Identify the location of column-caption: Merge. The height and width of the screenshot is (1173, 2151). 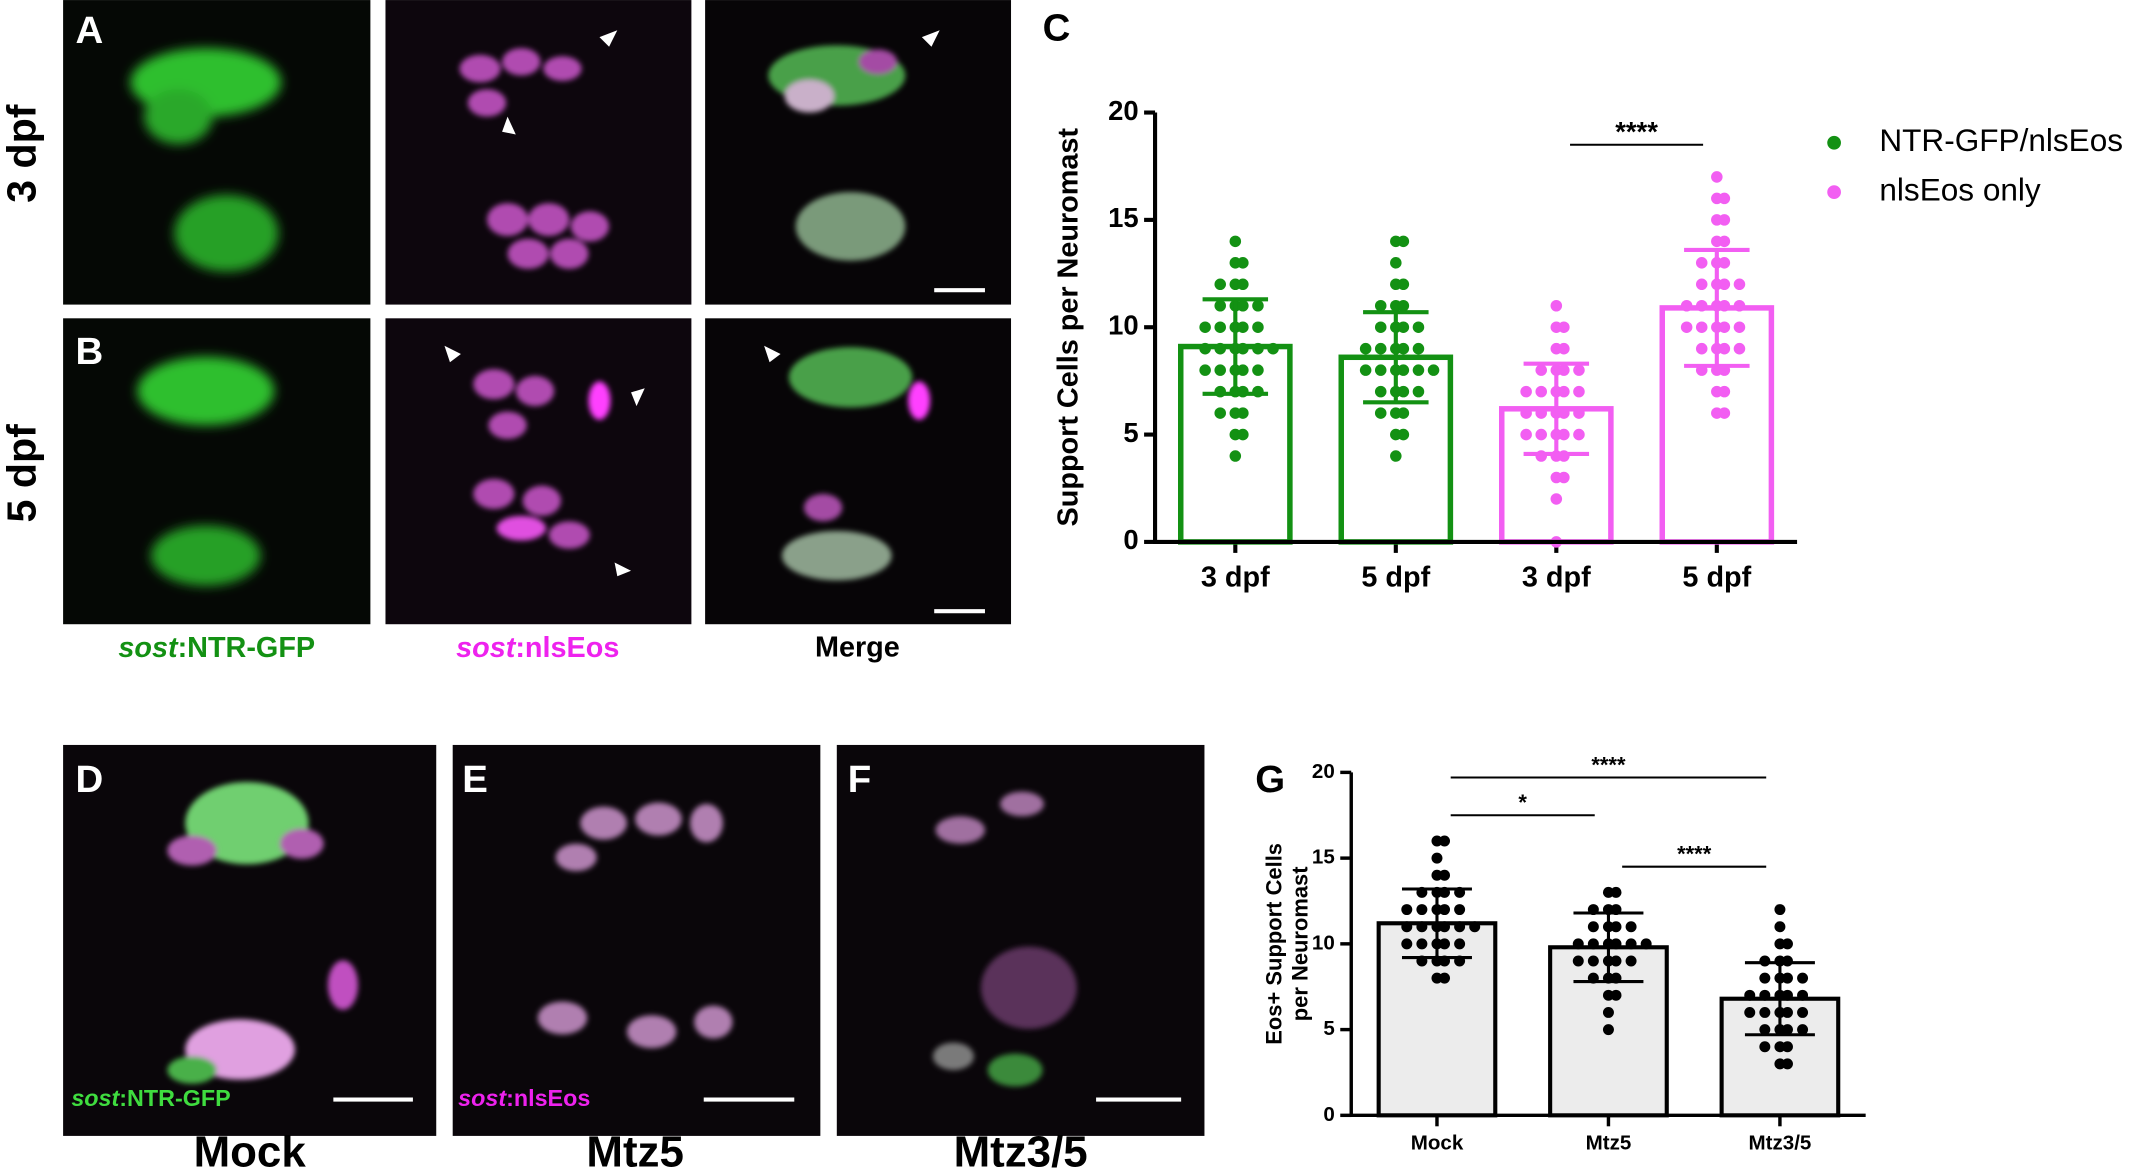
(857, 648).